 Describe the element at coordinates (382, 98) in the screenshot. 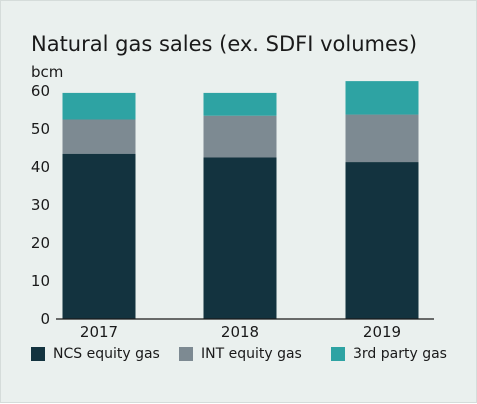

I see `bar-segment-3rd-party-gas-2019` at that location.